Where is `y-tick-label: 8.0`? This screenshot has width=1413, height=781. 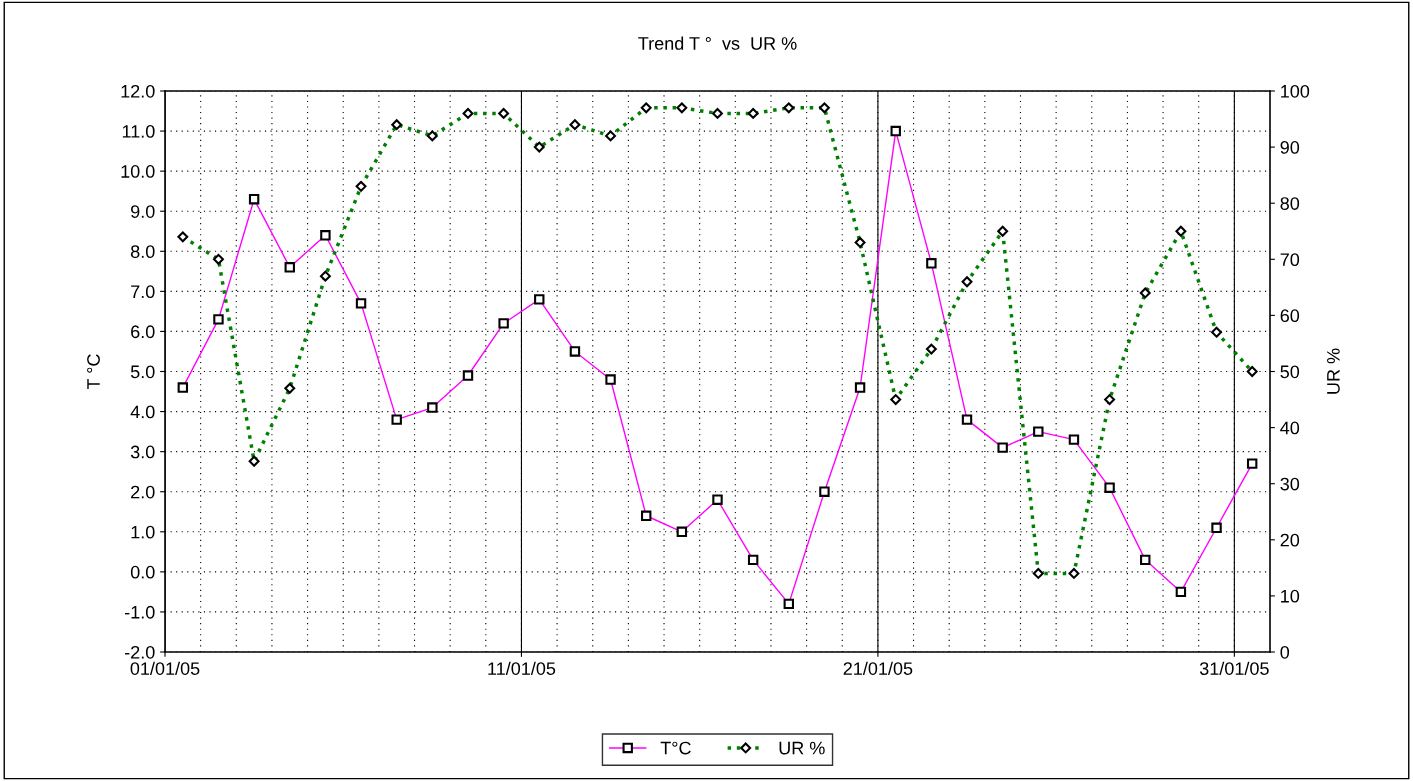
y-tick-label: 8.0 is located at coordinates (142, 252).